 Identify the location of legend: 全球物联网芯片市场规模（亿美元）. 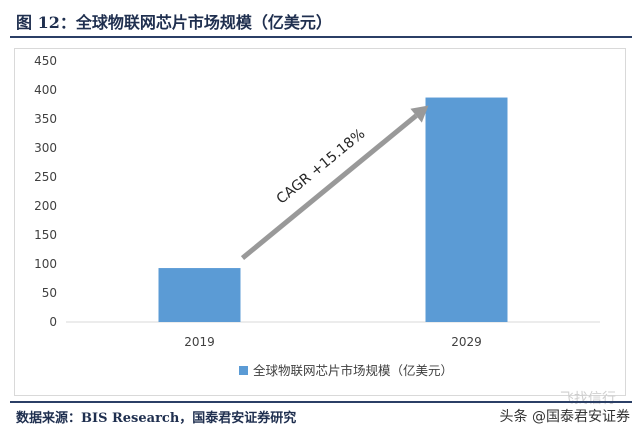
(346, 370).